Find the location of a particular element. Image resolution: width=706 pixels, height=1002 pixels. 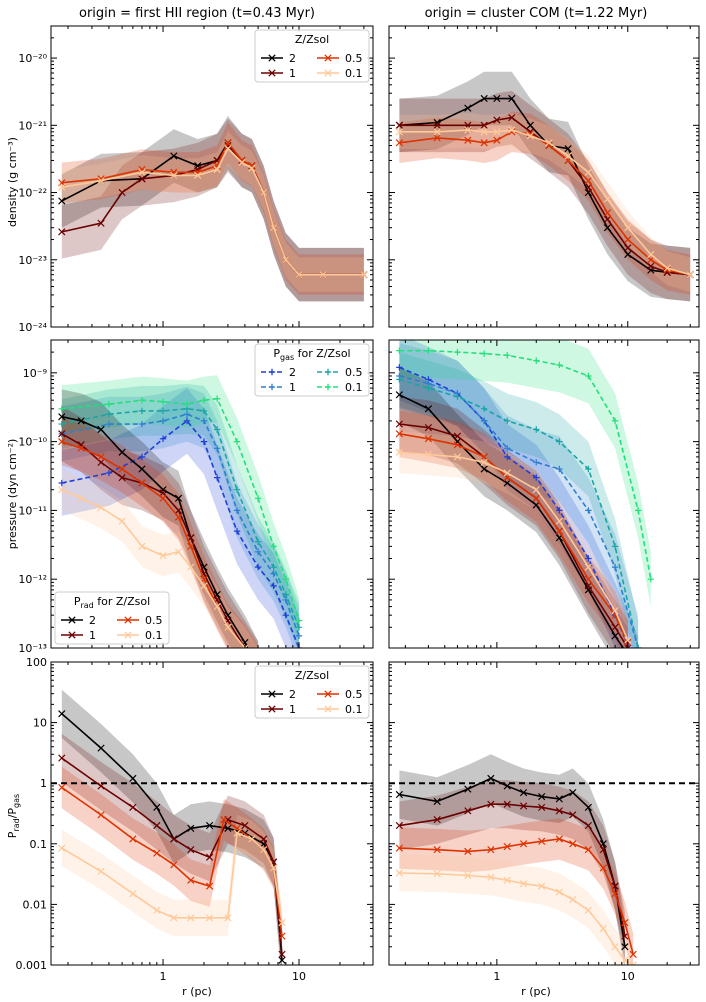

y-tick-label: 10⁻²¹ is located at coordinates (32, 125).